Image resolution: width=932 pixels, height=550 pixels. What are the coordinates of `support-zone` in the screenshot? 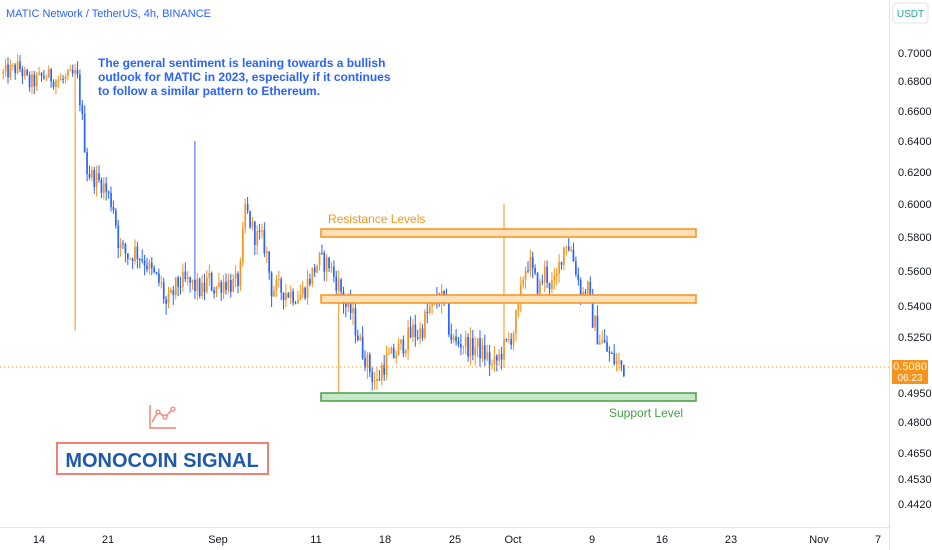 It's located at (508, 397).